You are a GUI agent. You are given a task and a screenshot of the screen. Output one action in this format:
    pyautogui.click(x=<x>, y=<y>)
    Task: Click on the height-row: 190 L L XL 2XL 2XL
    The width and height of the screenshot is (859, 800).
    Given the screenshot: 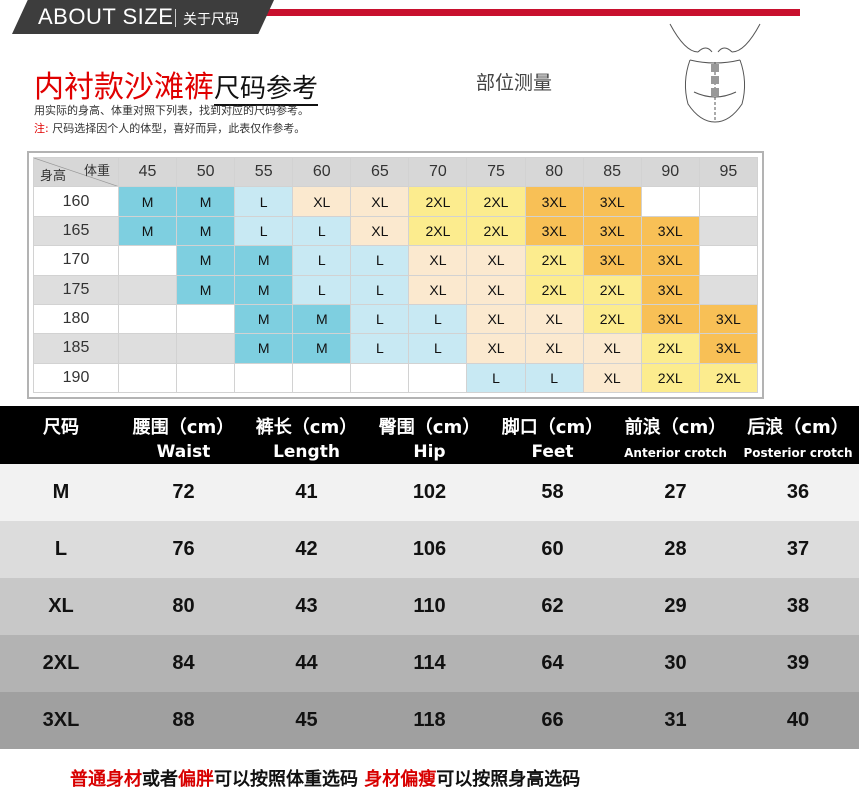 What is the action you would take?
    pyautogui.click(x=396, y=378)
    